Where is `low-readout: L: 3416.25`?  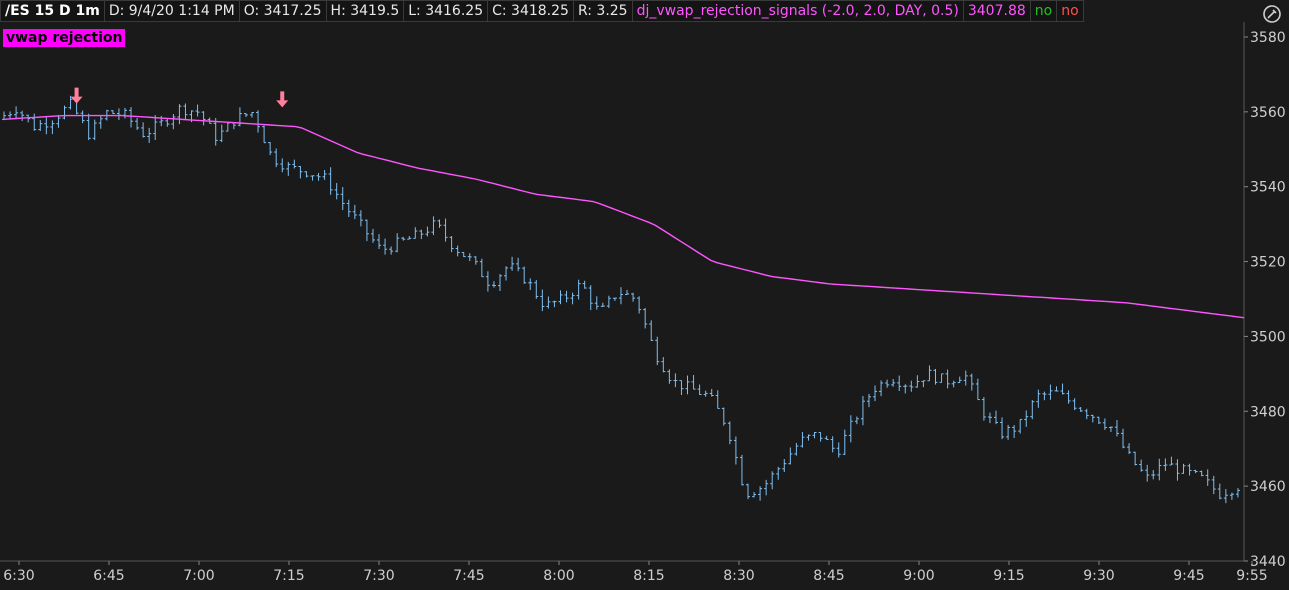
low-readout: L: 3416.25 is located at coordinates (446, 11).